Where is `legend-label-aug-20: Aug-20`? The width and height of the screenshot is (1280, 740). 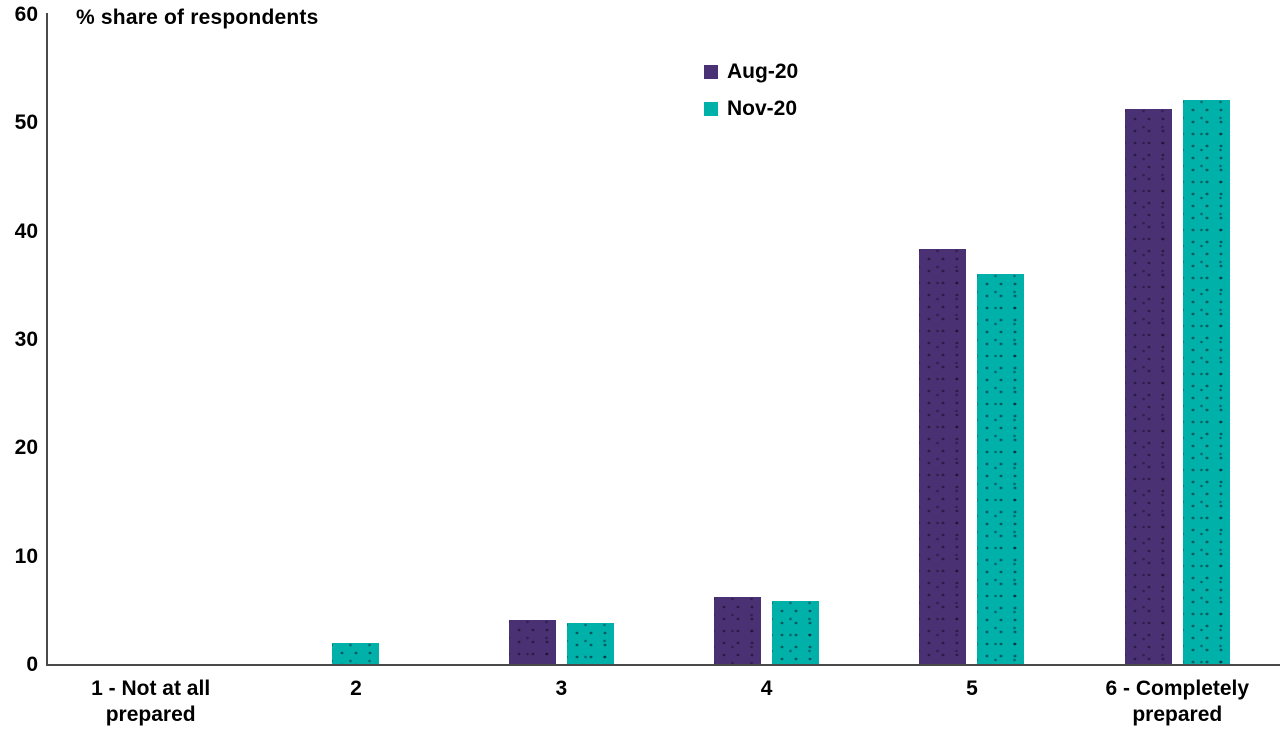
legend-label-aug-20: Aug-20 is located at coordinates (763, 71).